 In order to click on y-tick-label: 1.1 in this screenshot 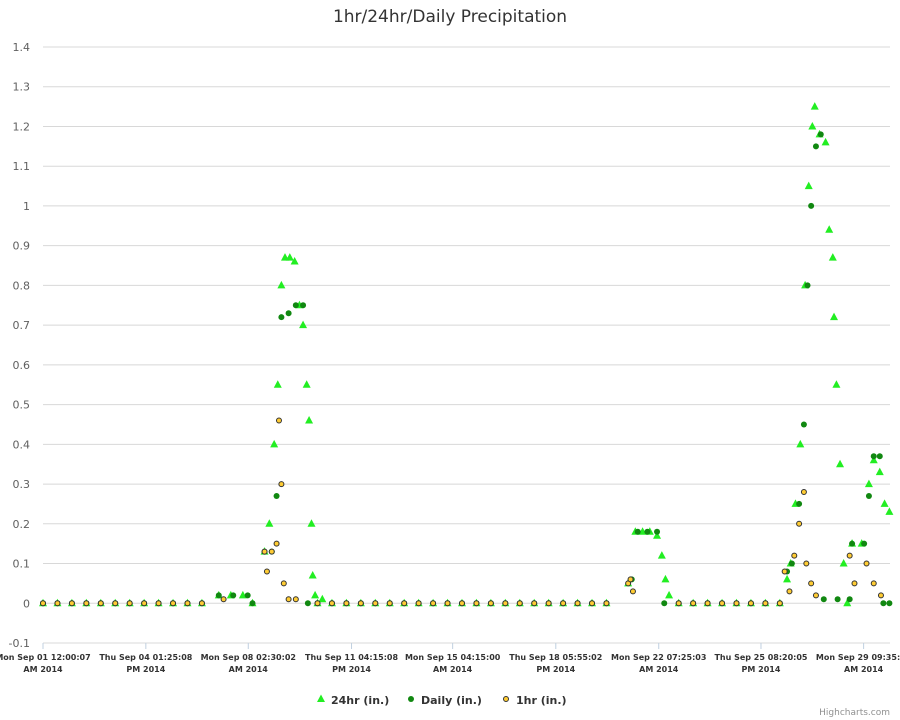, I will do `click(22, 166)`.